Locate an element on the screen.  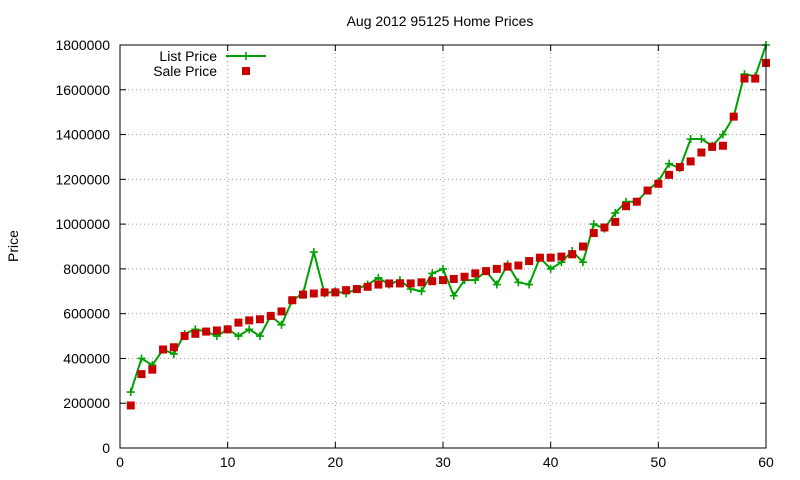
y-tick-label: 1000000 is located at coordinates (82, 224).